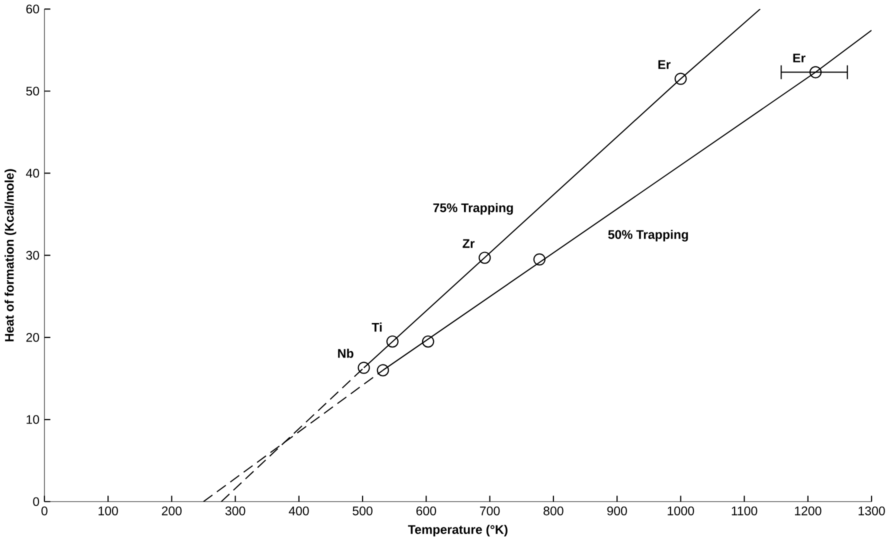 The image size is (890, 541). I want to click on y-tick-label: 60, so click(33, 9).